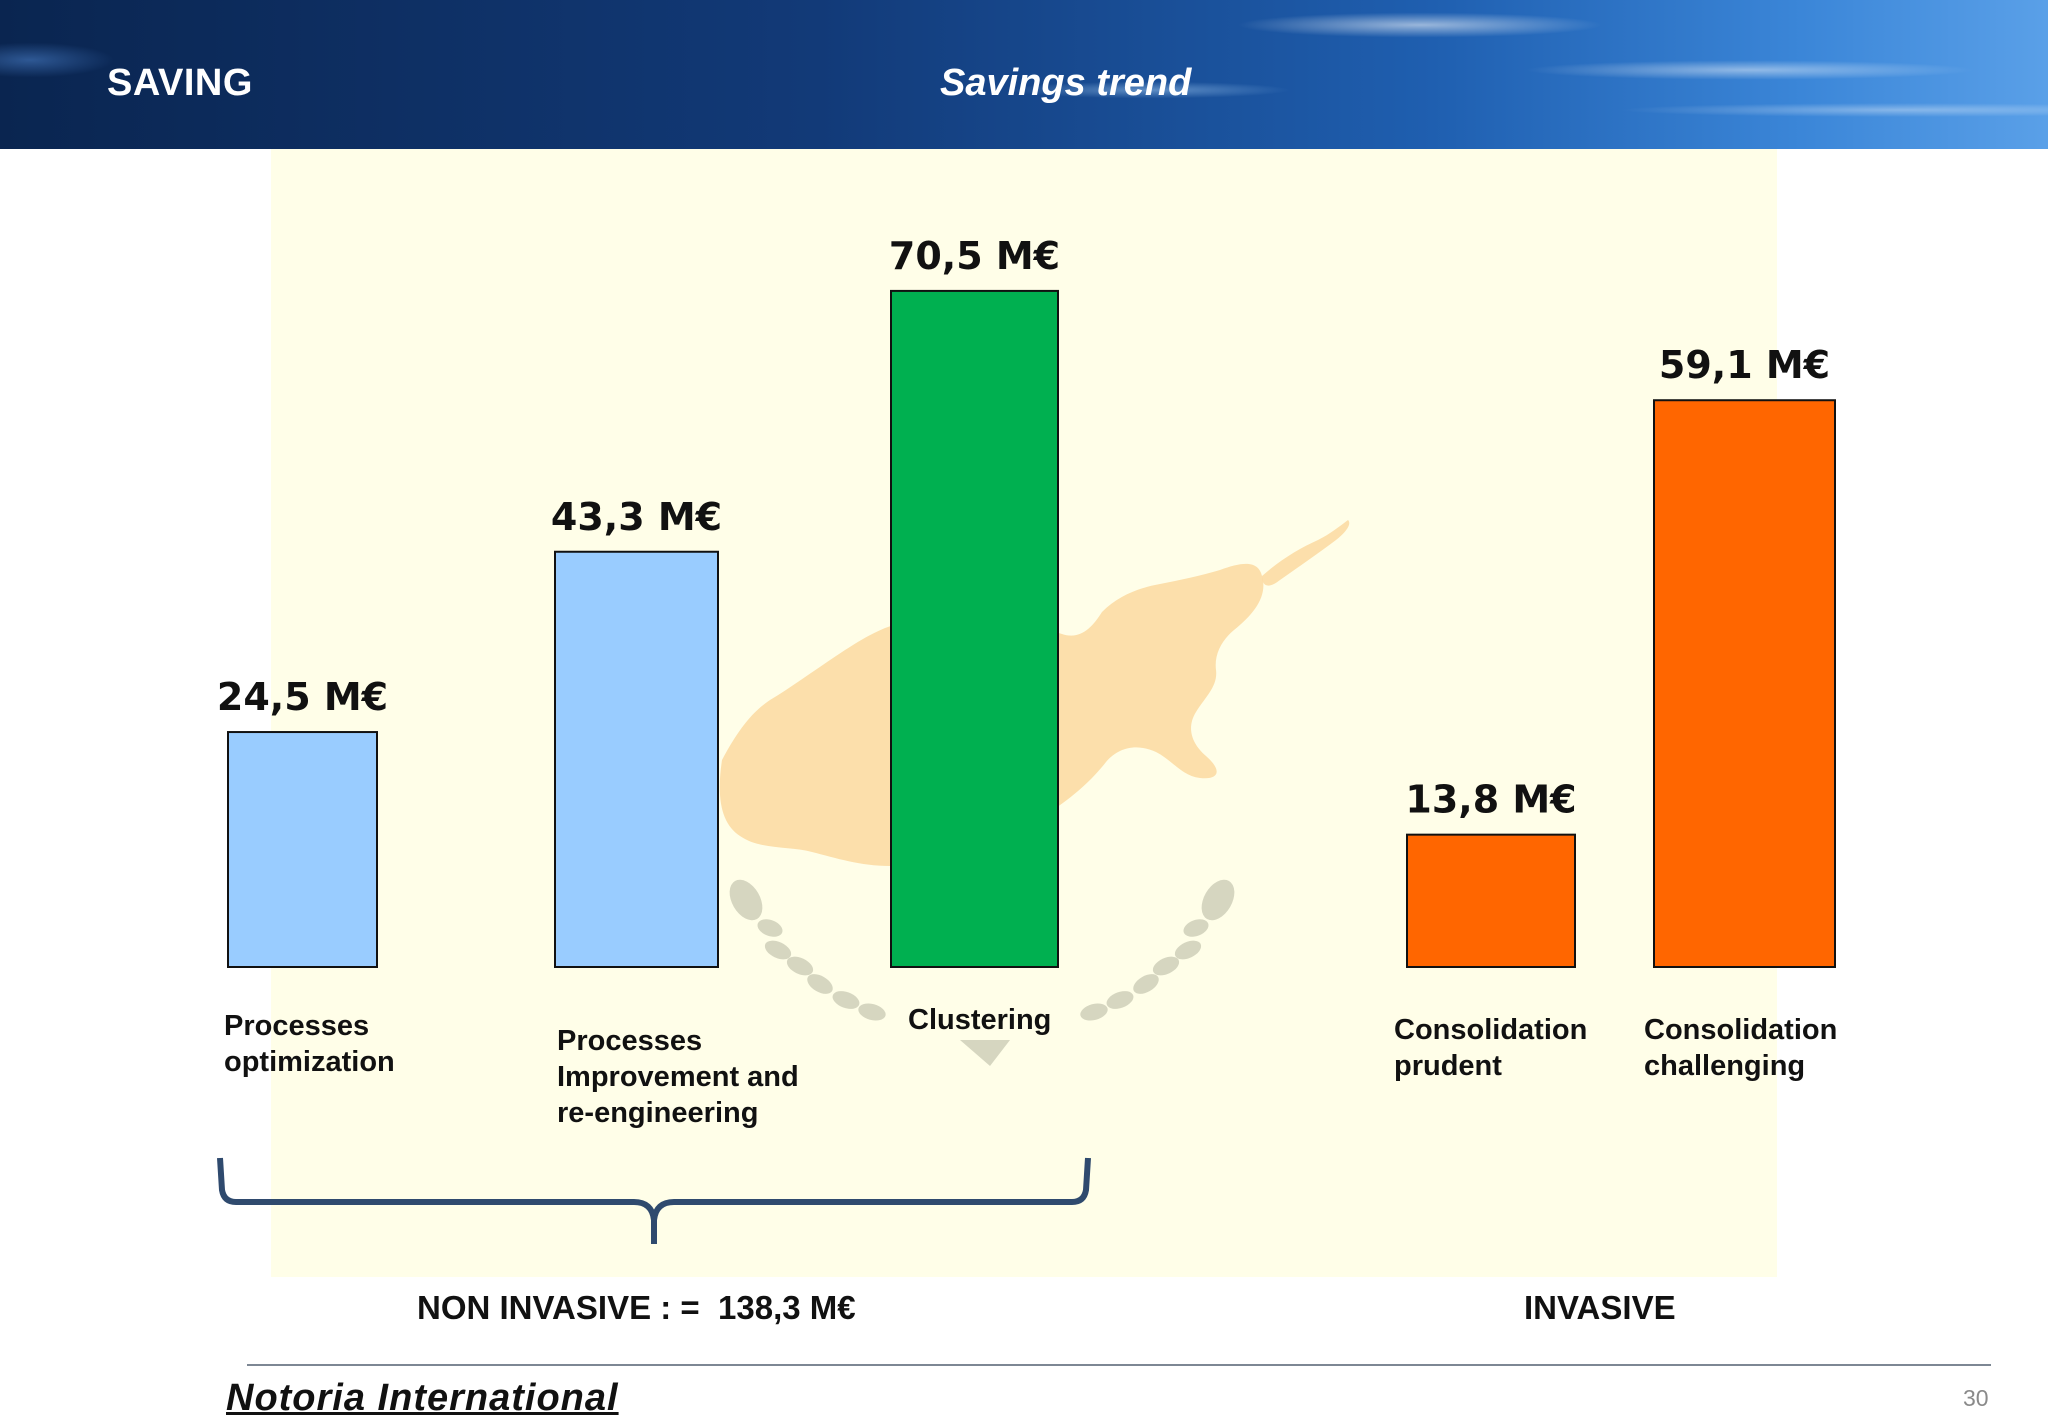 The height and width of the screenshot is (1428, 2048). I want to click on slide-title: Savings trend, so click(1066, 83).